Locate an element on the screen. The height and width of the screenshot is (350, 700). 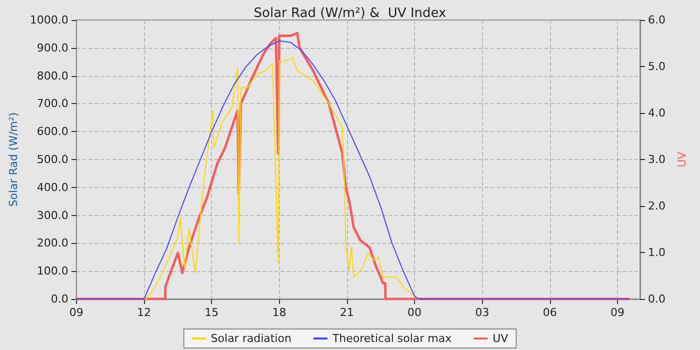
y-tick-label: 200.0 is located at coordinates (52, 243).